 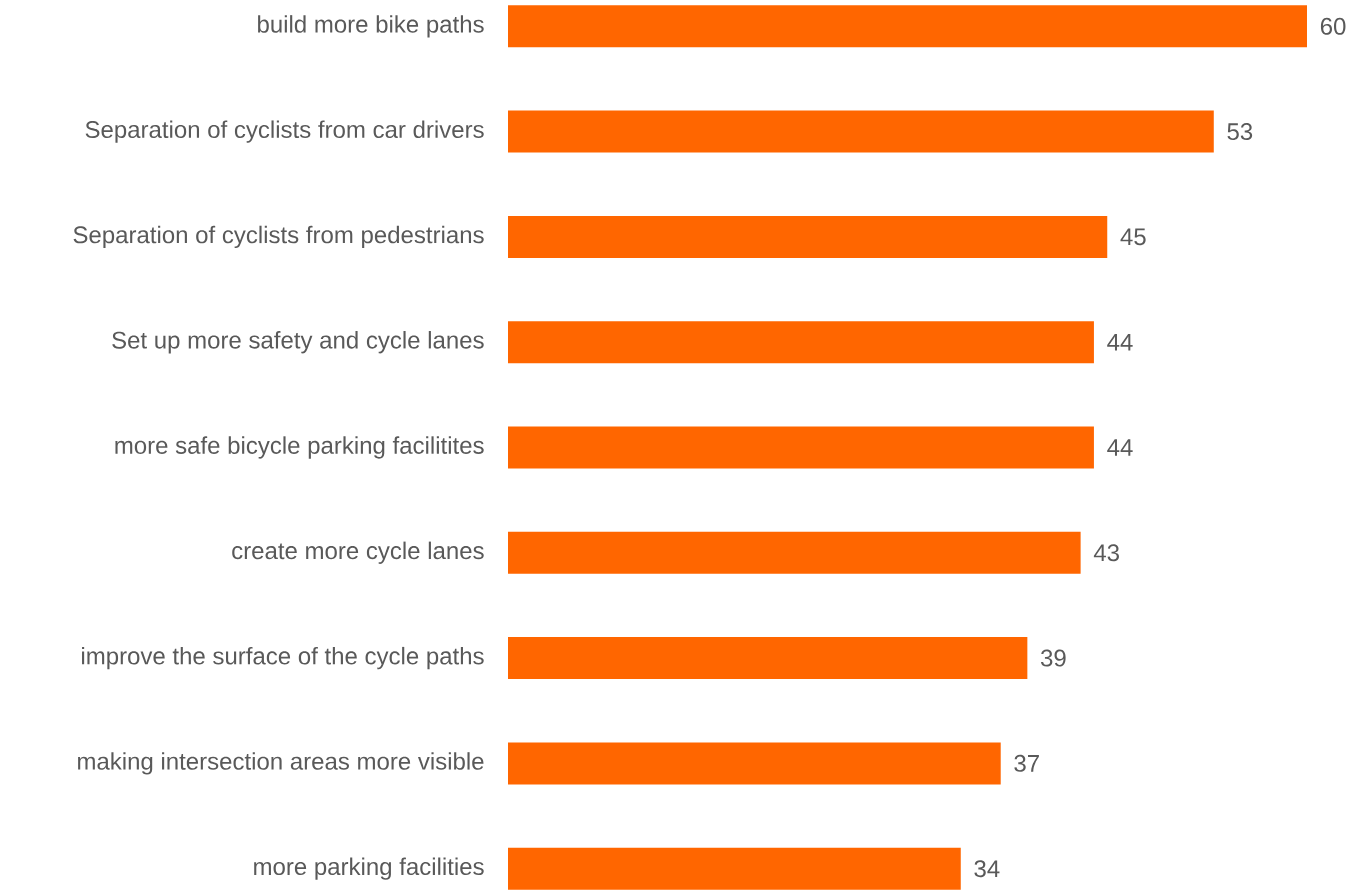 What do you see at coordinates (369, 868) in the screenshot?
I see `y-tick-label: more parking facilities` at bounding box center [369, 868].